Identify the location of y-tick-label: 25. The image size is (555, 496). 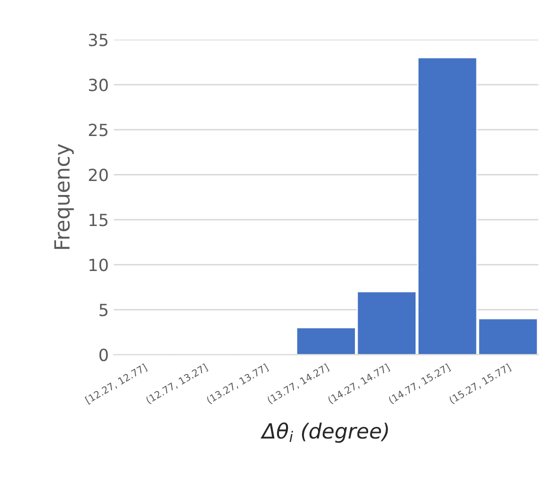
(98, 130).